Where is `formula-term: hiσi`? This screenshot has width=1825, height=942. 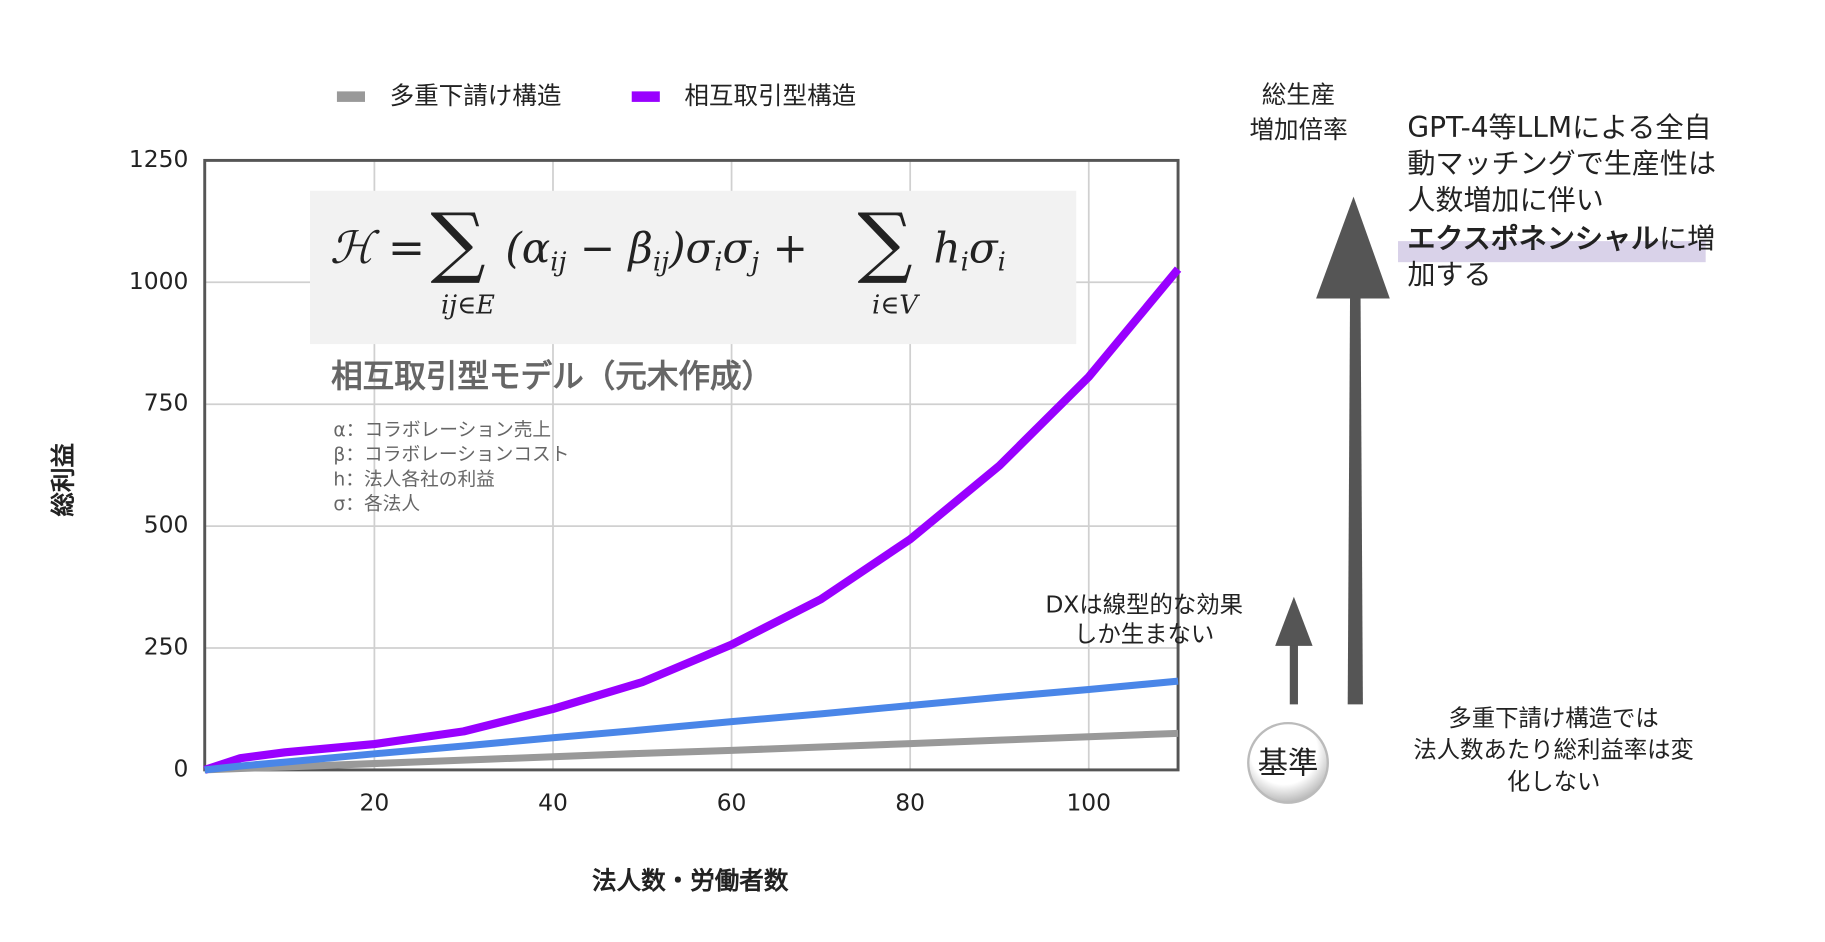
formula-term: hiσi is located at coordinates (970, 251).